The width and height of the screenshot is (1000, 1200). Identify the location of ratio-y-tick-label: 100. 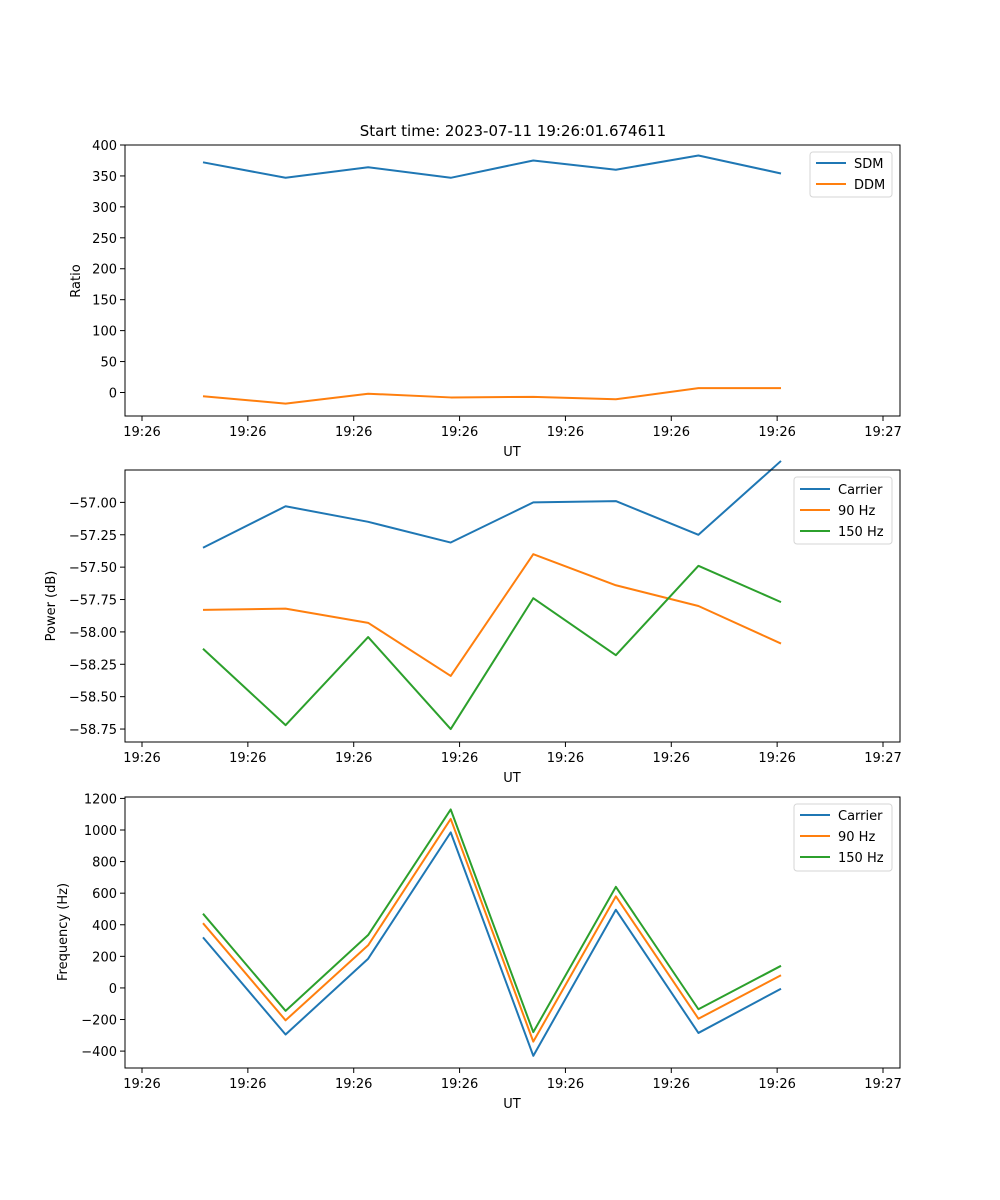
(104, 332).